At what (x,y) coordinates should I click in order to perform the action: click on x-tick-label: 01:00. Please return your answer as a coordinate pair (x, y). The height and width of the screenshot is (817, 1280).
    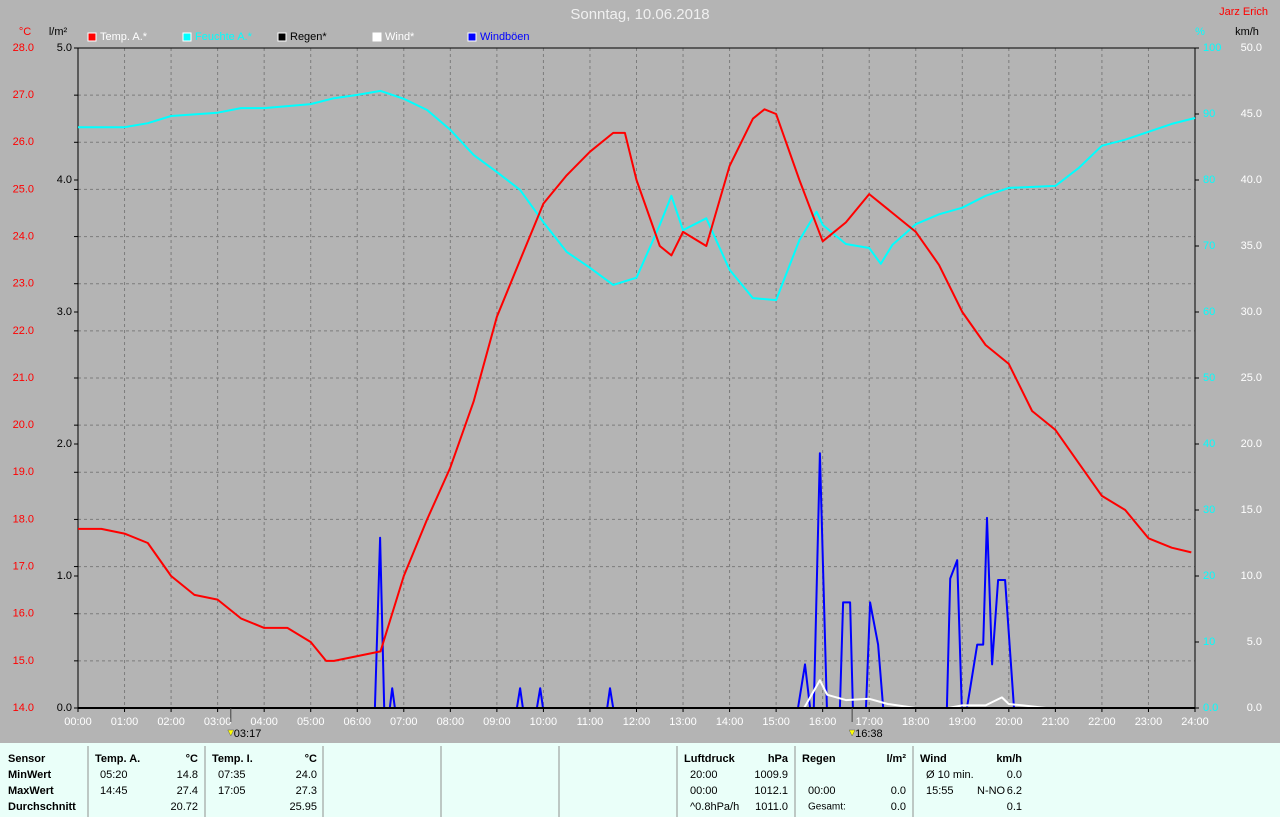
    Looking at the image, I should click on (125, 722).